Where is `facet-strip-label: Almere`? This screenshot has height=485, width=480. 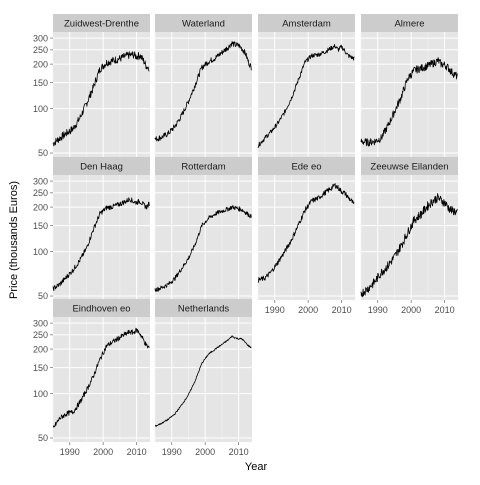
facet-strip-label: Almere is located at coordinates (409, 24).